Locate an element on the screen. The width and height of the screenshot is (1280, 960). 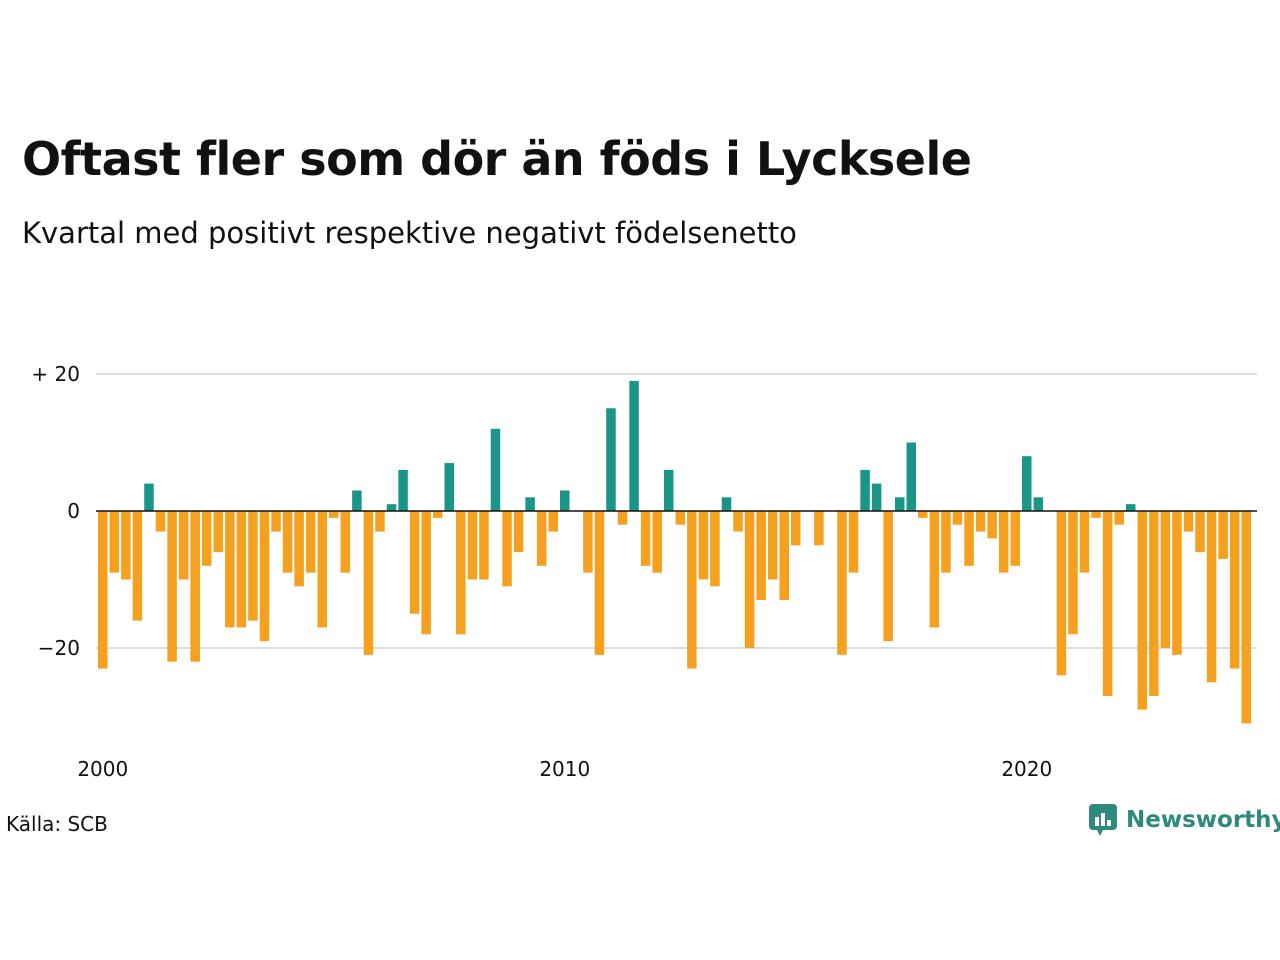
x-tick-label: 2020 is located at coordinates (1026, 769).